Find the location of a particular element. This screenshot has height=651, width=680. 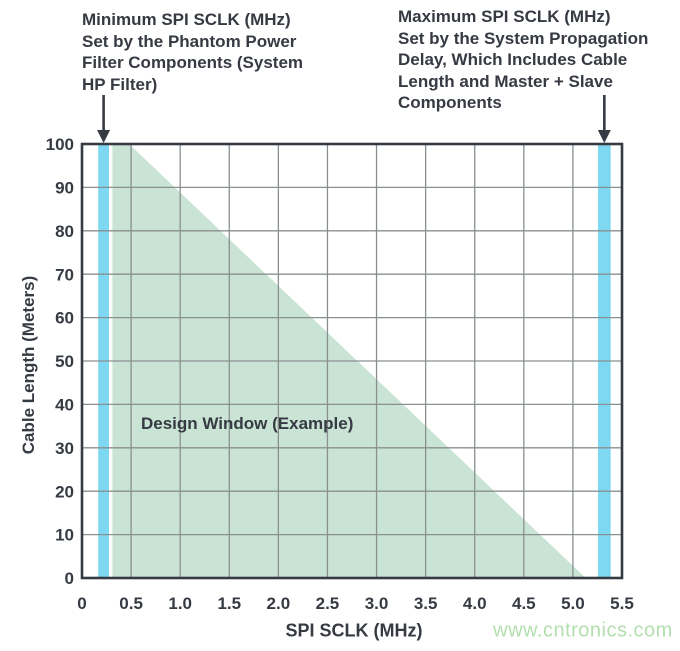

x-tick-label: 4.5 is located at coordinates (524, 603).